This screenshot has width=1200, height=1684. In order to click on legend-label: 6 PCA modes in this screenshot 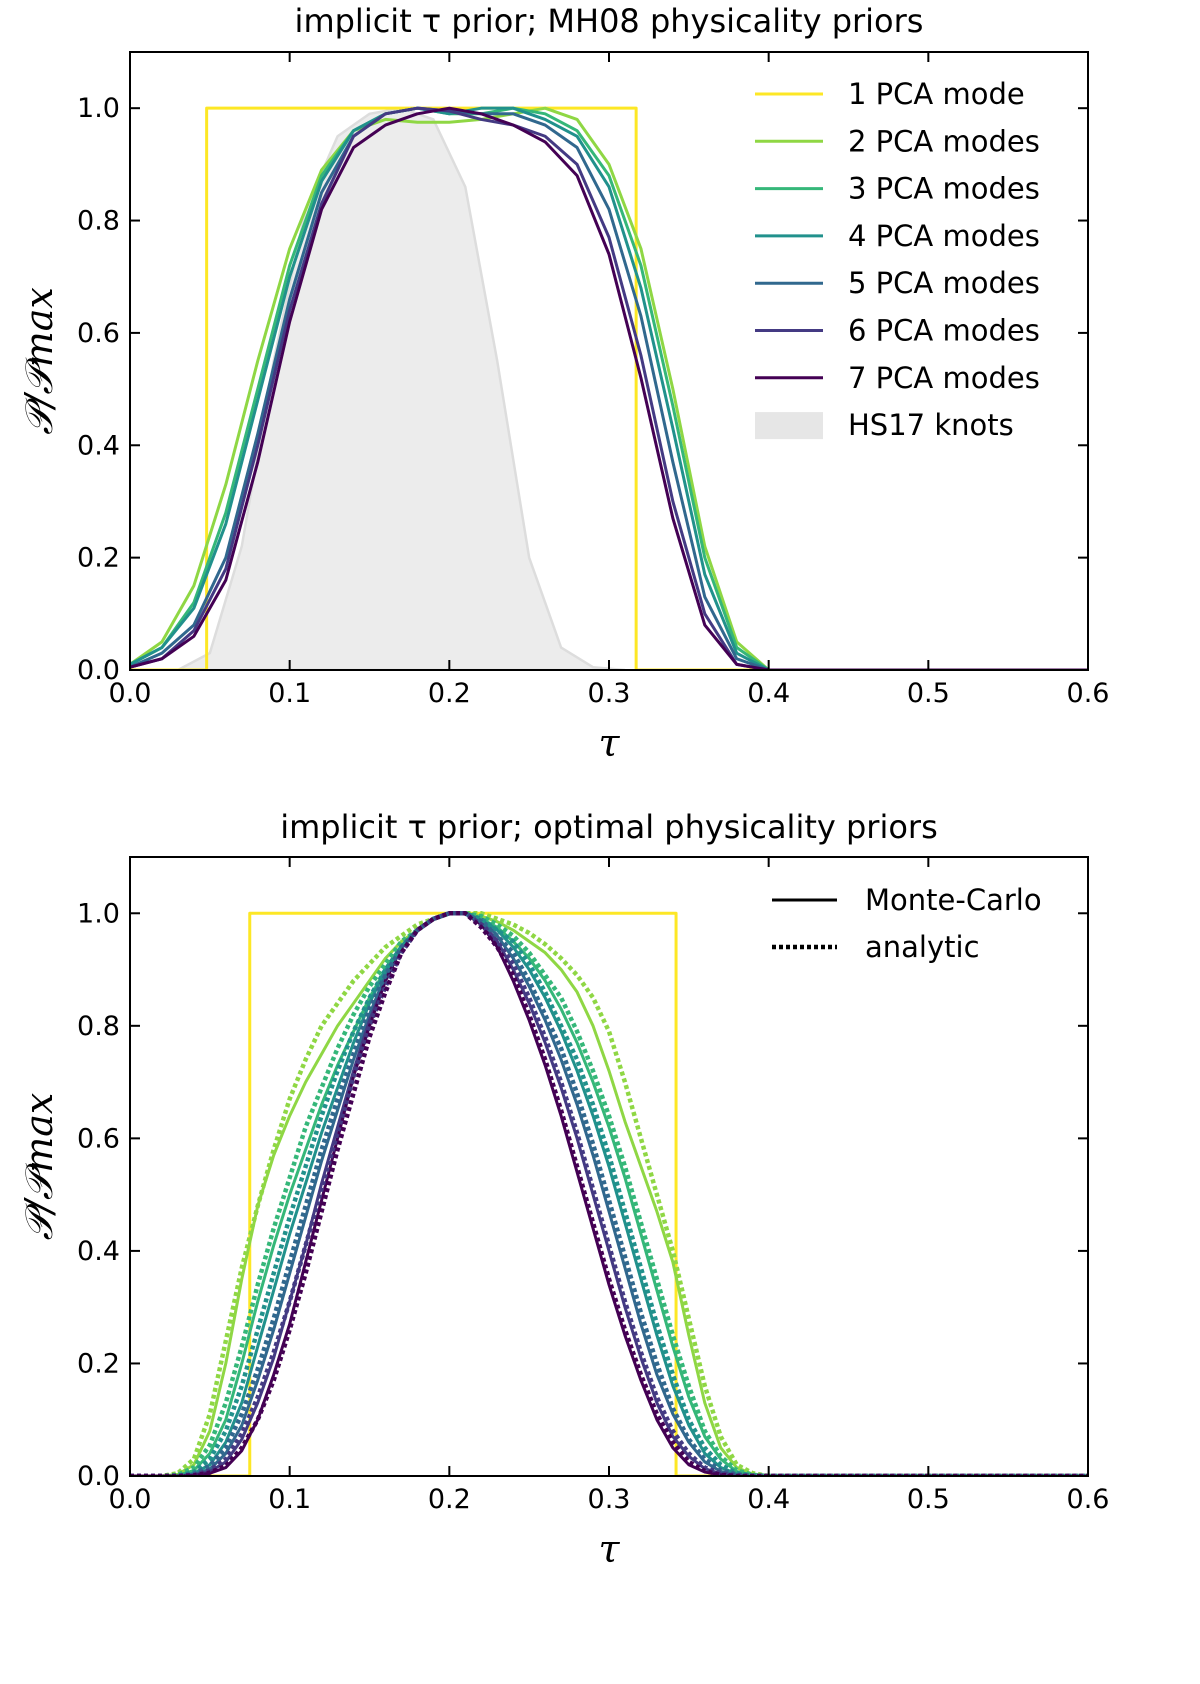, I will do `click(944, 331)`.